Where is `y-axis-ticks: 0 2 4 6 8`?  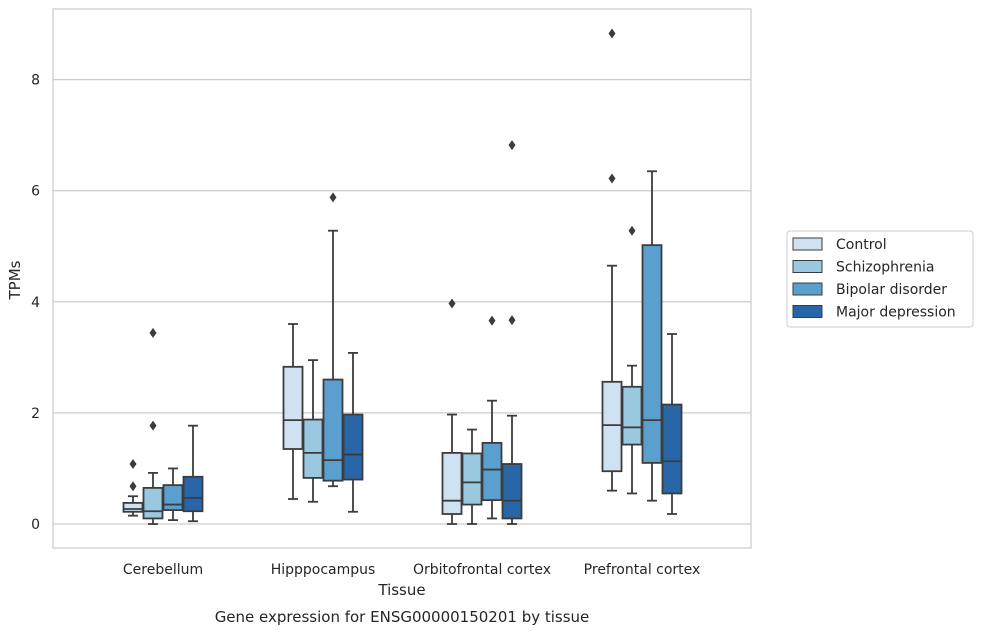
y-axis-ticks: 0 2 4 6 8 is located at coordinates (35, 303).